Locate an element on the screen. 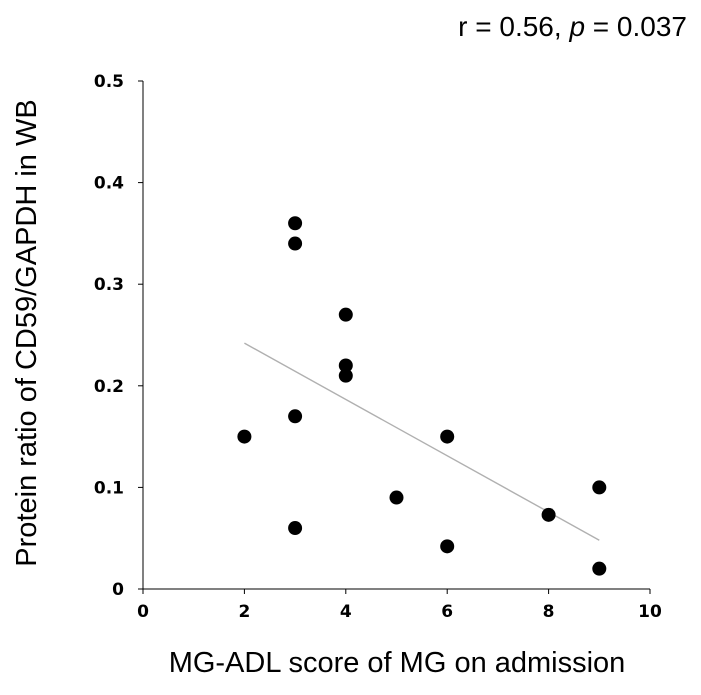 The width and height of the screenshot is (701, 695). correlation-annotation: r = 0.56, p = 0.037 is located at coordinates (572, 26).